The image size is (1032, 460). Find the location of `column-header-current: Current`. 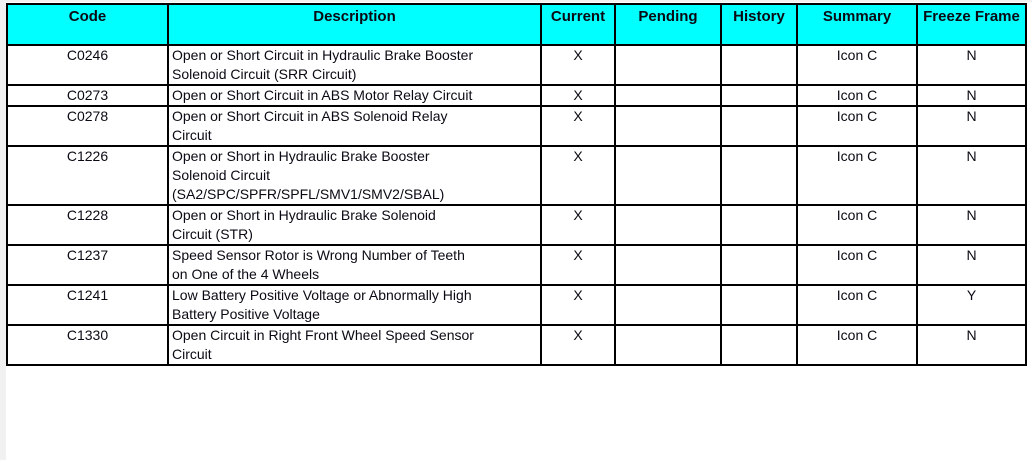

column-header-current: Current is located at coordinates (578, 24).